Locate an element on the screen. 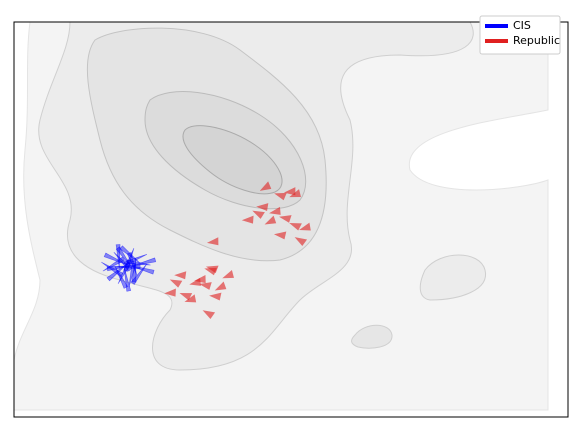 The image size is (576, 432). contour-1c is located at coordinates (372, 336).